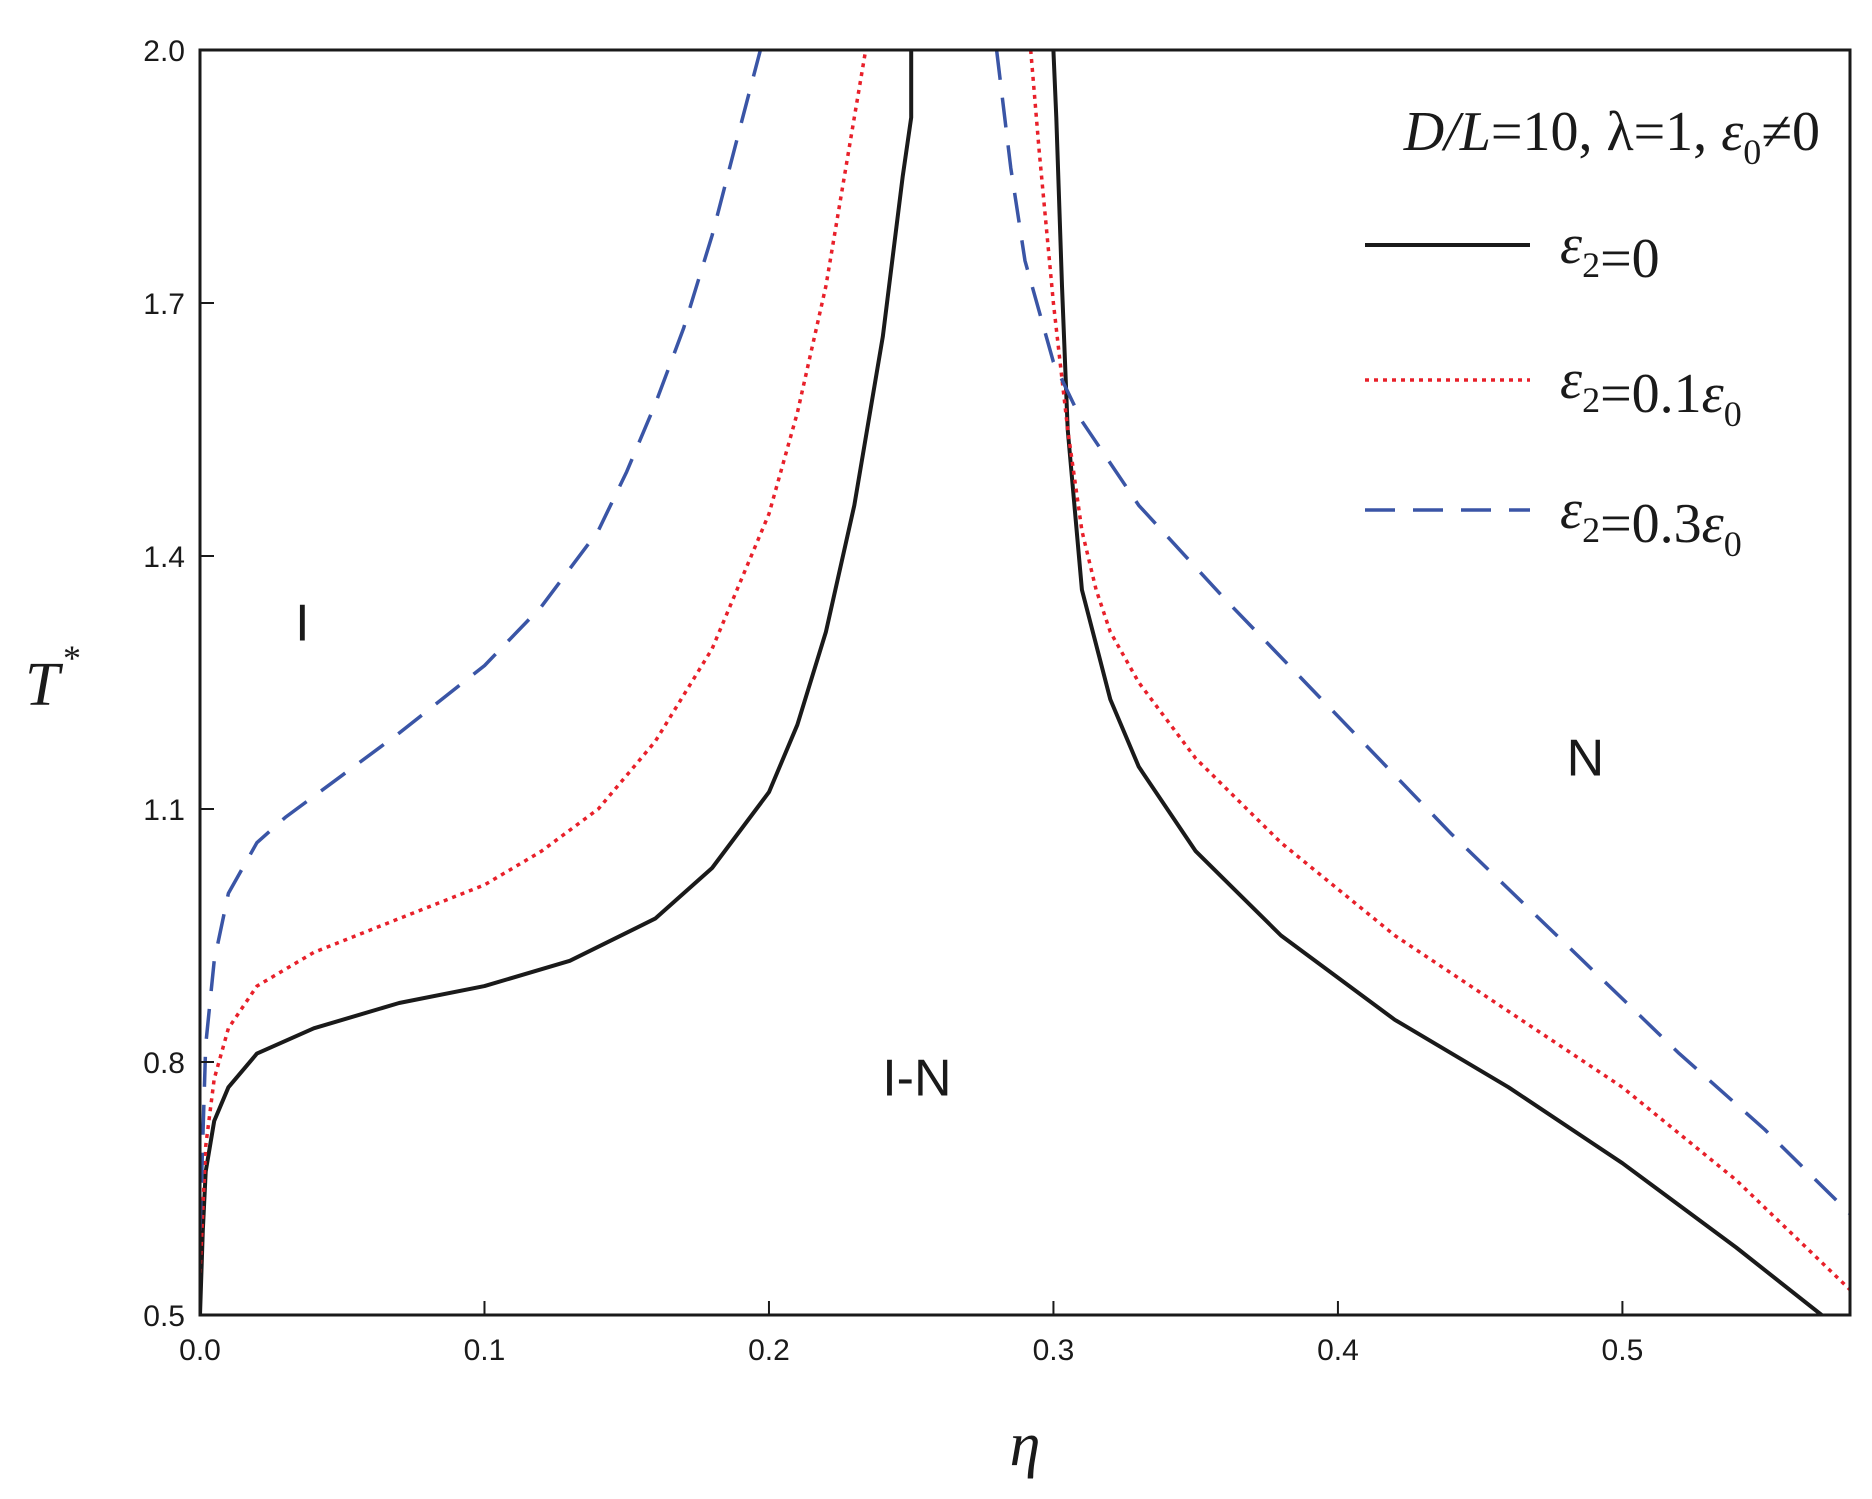 This screenshot has height=1499, width=1872. What do you see at coordinates (1611, 136) in the screenshot?
I see `legend-title: D/L=10, λ=1, ε0≠0` at bounding box center [1611, 136].